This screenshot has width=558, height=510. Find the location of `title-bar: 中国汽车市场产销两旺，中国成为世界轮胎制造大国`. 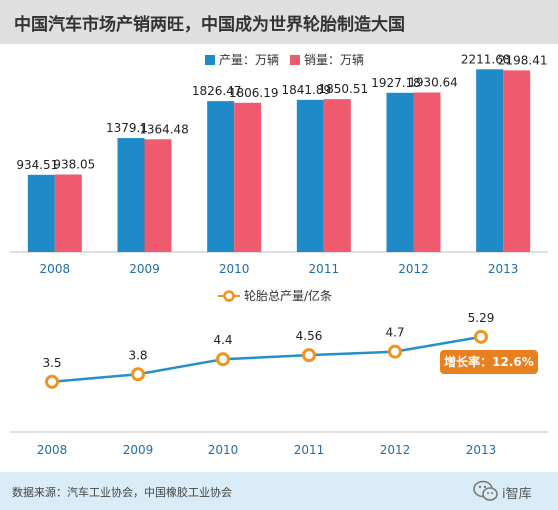

title-bar: 中国汽车市场产销两旺，中国成为世界轮胎制造大国 is located at coordinates (279, 22).